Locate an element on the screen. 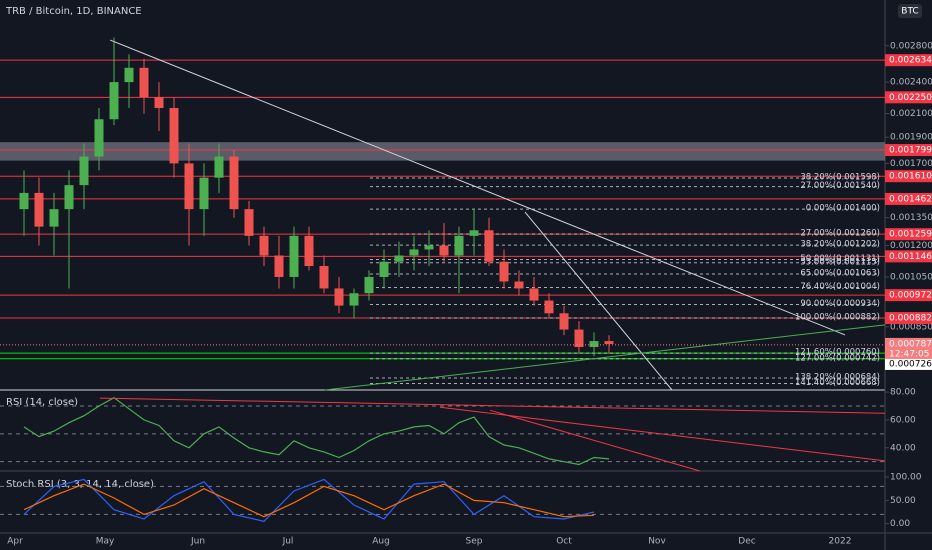 This screenshot has height=550, width=932. x-tick-label: Nov is located at coordinates (657, 542).